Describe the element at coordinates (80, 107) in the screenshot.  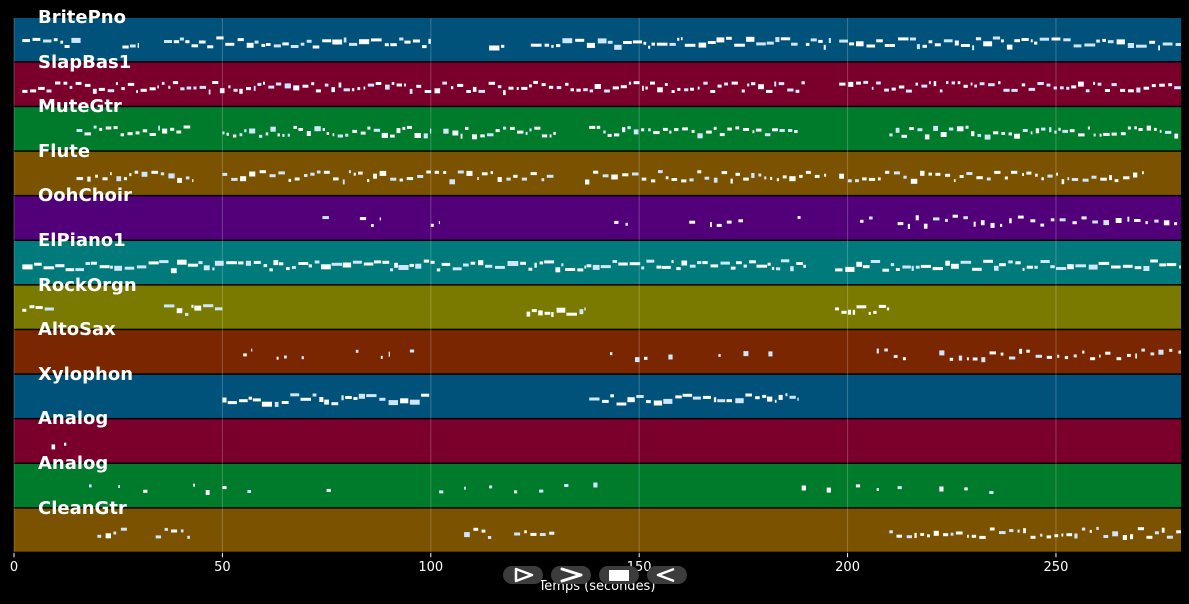
I see `track-label: MuteGtr` at that location.